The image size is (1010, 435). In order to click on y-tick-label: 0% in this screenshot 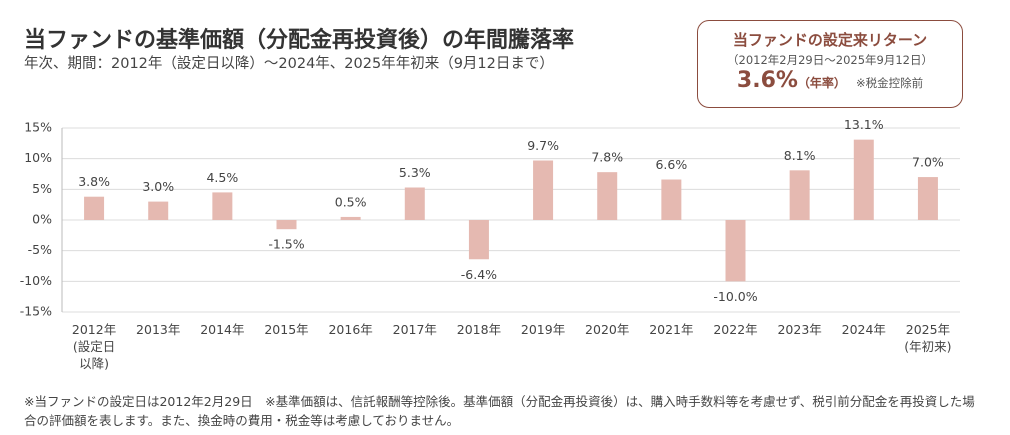, I will do `click(42, 219)`.